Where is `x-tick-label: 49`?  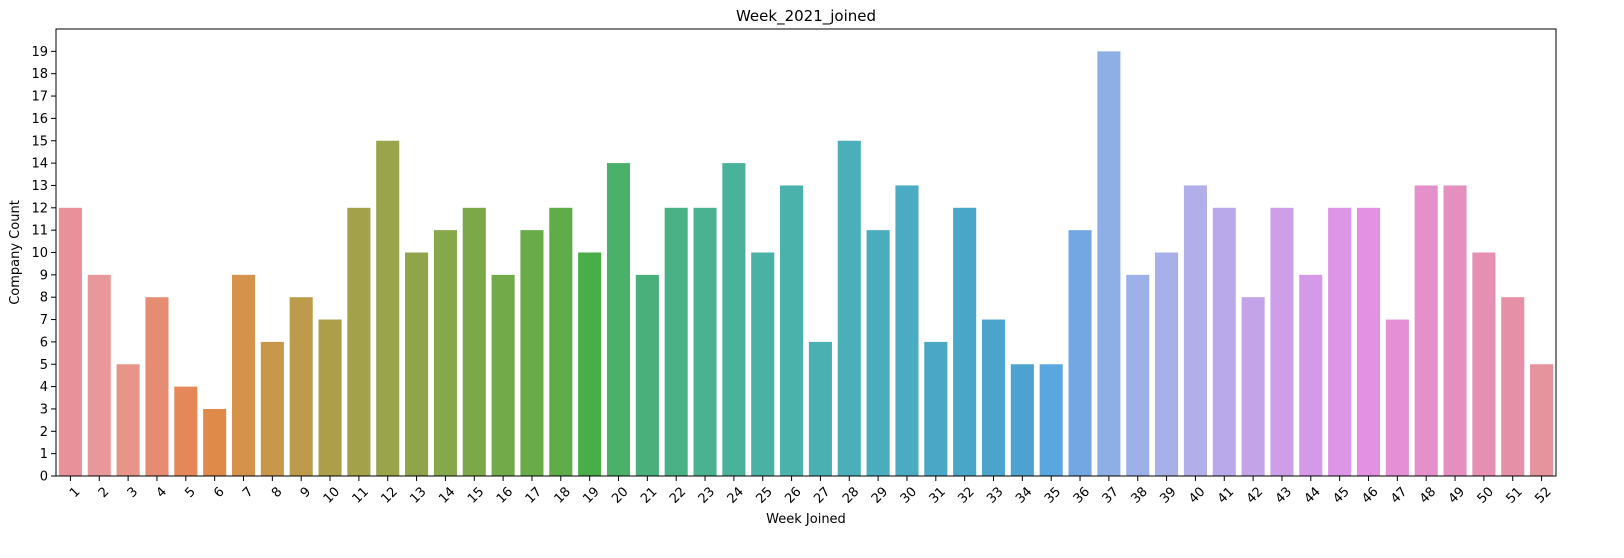
x-tick-label: 49 is located at coordinates (1457, 495).